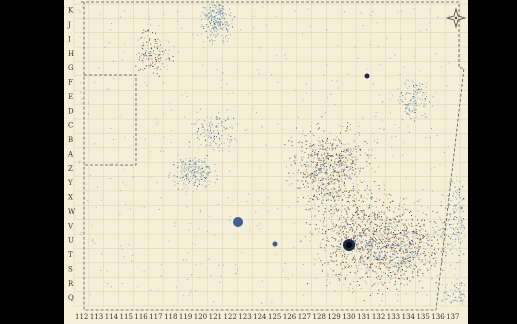  I want to click on column-label: 126, so click(290, 317).